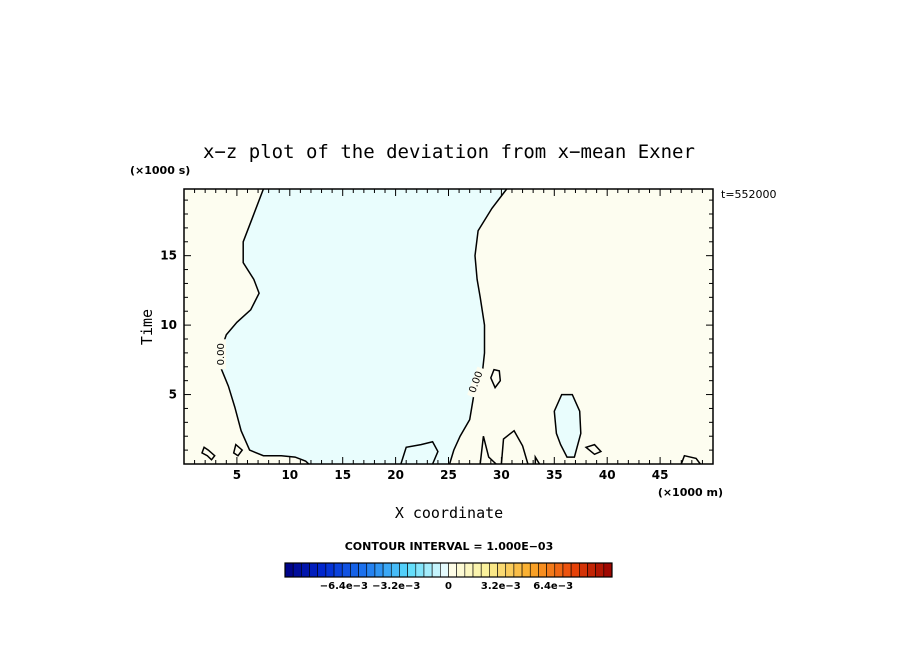  What do you see at coordinates (237, 475) in the screenshot?
I see `x-tick-label: 5` at bounding box center [237, 475].